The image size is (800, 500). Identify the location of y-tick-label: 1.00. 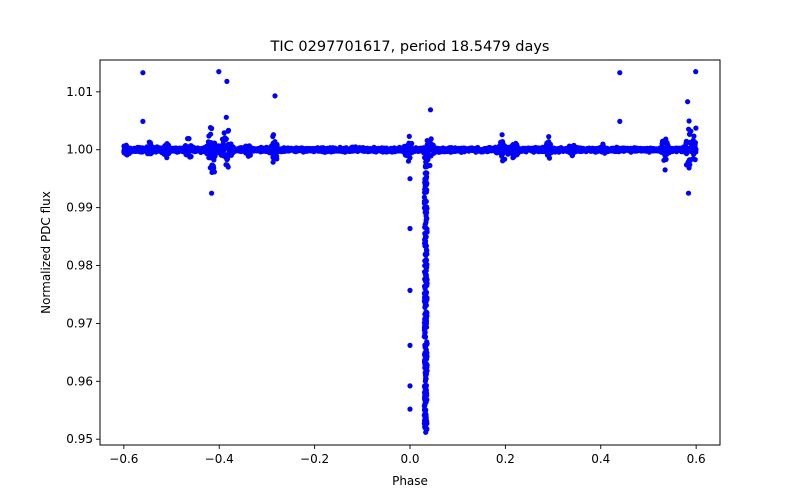
(79, 150).